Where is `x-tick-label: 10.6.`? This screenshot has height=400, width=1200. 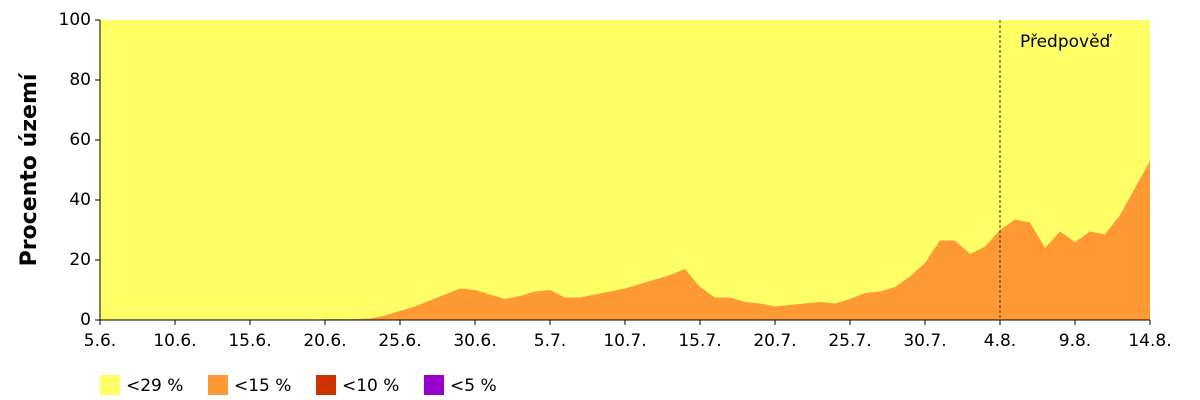
x-tick-label: 10.6. is located at coordinates (174, 341).